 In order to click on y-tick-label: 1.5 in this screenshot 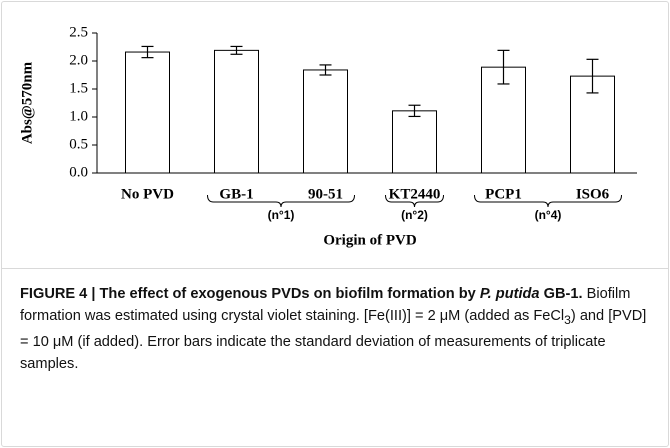, I will do `click(78, 88)`.